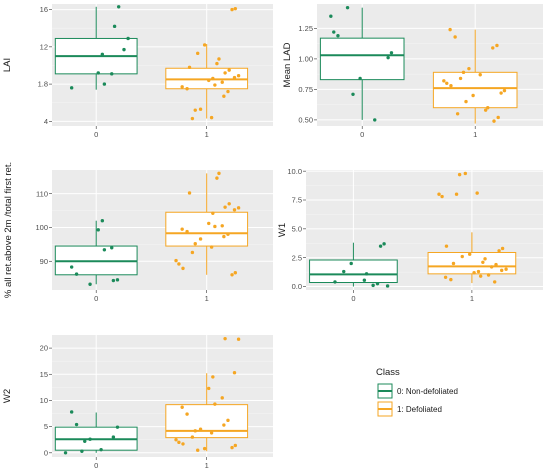  Describe the element at coordinates (388, 372) in the screenshot. I see `legend-title: Class` at that location.